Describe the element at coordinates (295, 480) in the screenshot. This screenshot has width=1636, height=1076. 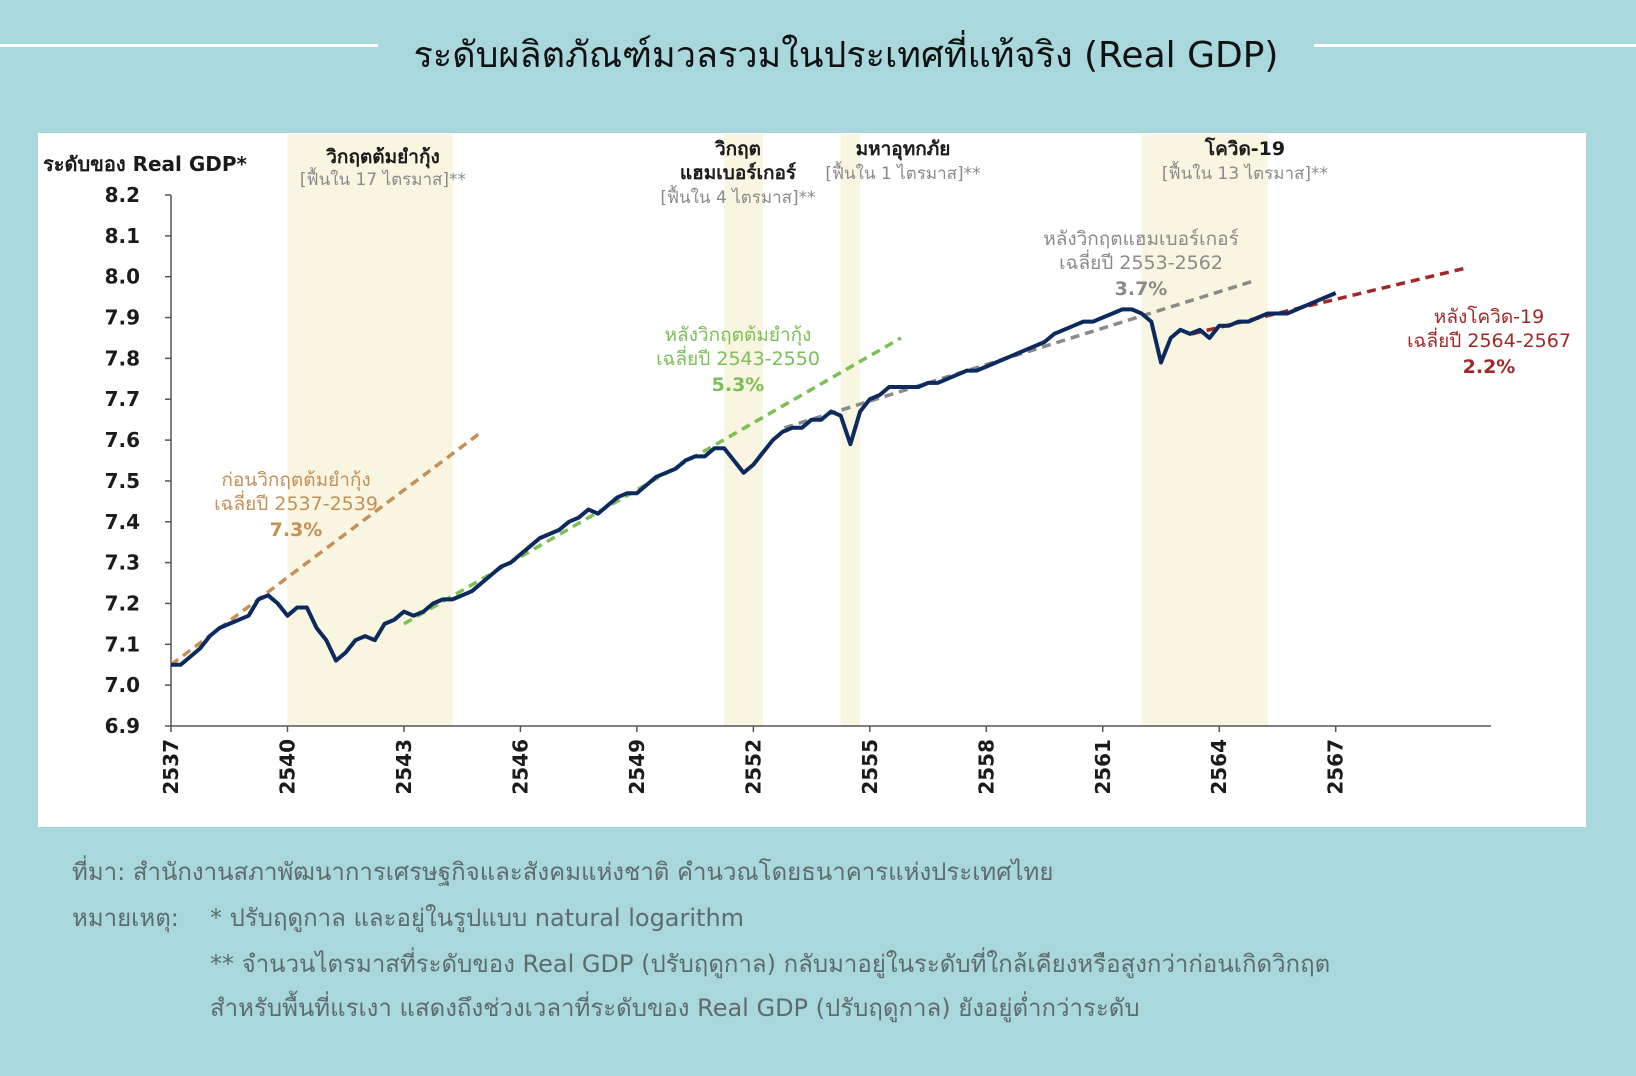
I see `trend-label-1: ก่อนวิกฤตต้มยำกุ้ง` at that location.